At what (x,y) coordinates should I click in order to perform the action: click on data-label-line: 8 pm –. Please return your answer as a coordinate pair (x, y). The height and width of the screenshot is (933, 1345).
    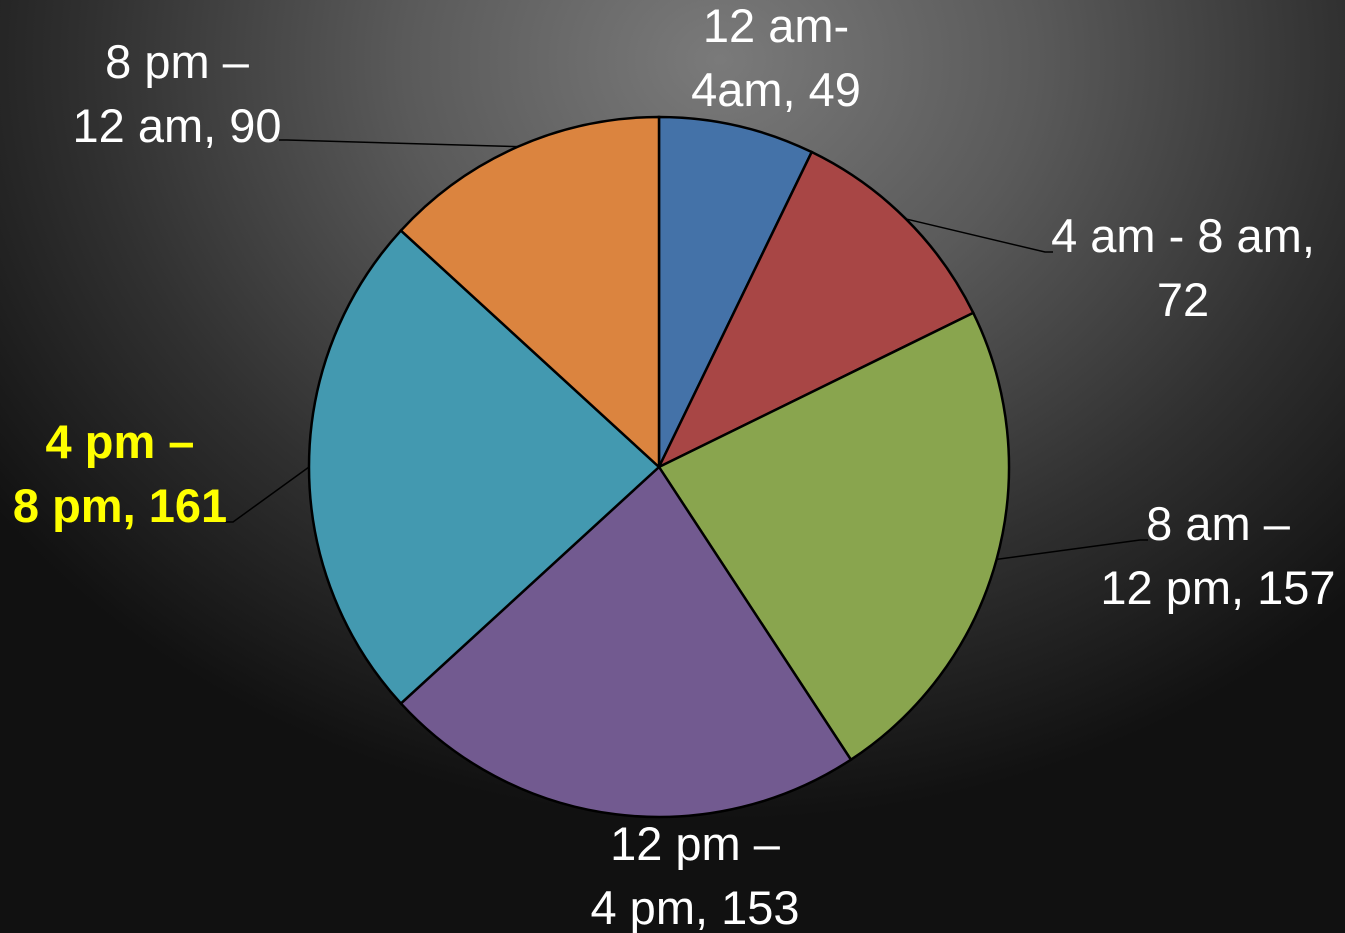
    Looking at the image, I should click on (177, 61).